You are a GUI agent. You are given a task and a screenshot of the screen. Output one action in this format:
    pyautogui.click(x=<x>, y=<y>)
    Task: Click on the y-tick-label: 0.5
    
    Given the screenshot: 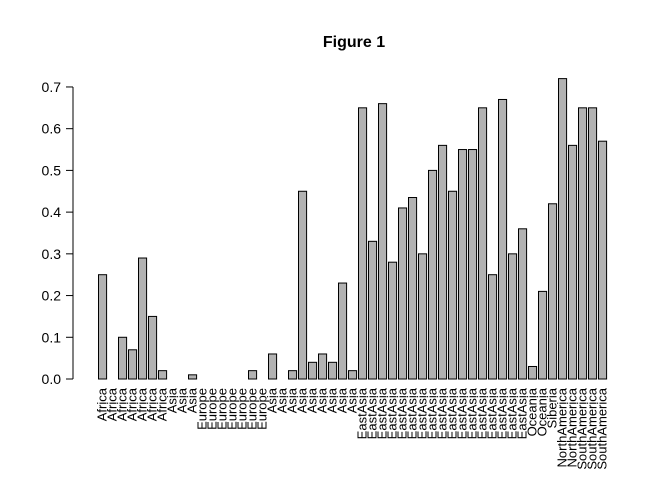 What is the action you would take?
    pyautogui.click(x=52, y=170)
    